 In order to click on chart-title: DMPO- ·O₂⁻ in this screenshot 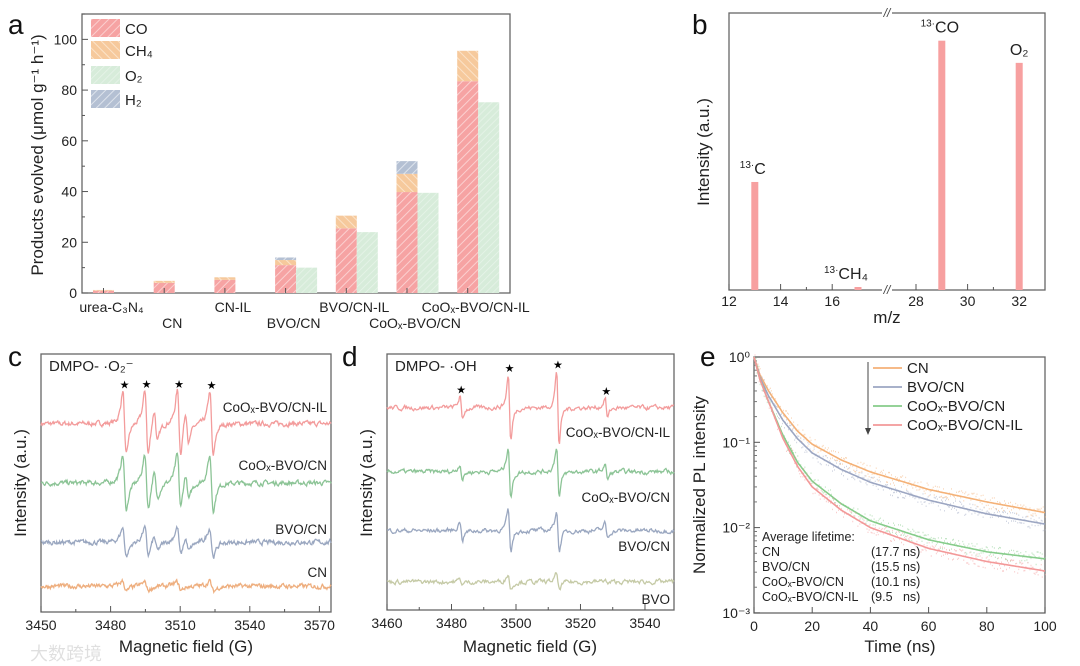, I will do `click(91, 366)`.